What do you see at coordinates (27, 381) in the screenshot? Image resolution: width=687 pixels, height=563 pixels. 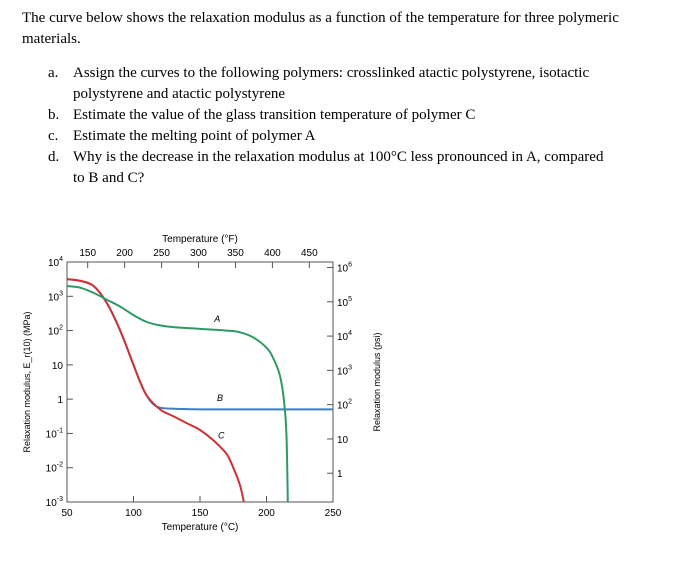 I see `left-axis-title: Relaxation modulus, E_r(10) (MPa)` at bounding box center [27, 381].